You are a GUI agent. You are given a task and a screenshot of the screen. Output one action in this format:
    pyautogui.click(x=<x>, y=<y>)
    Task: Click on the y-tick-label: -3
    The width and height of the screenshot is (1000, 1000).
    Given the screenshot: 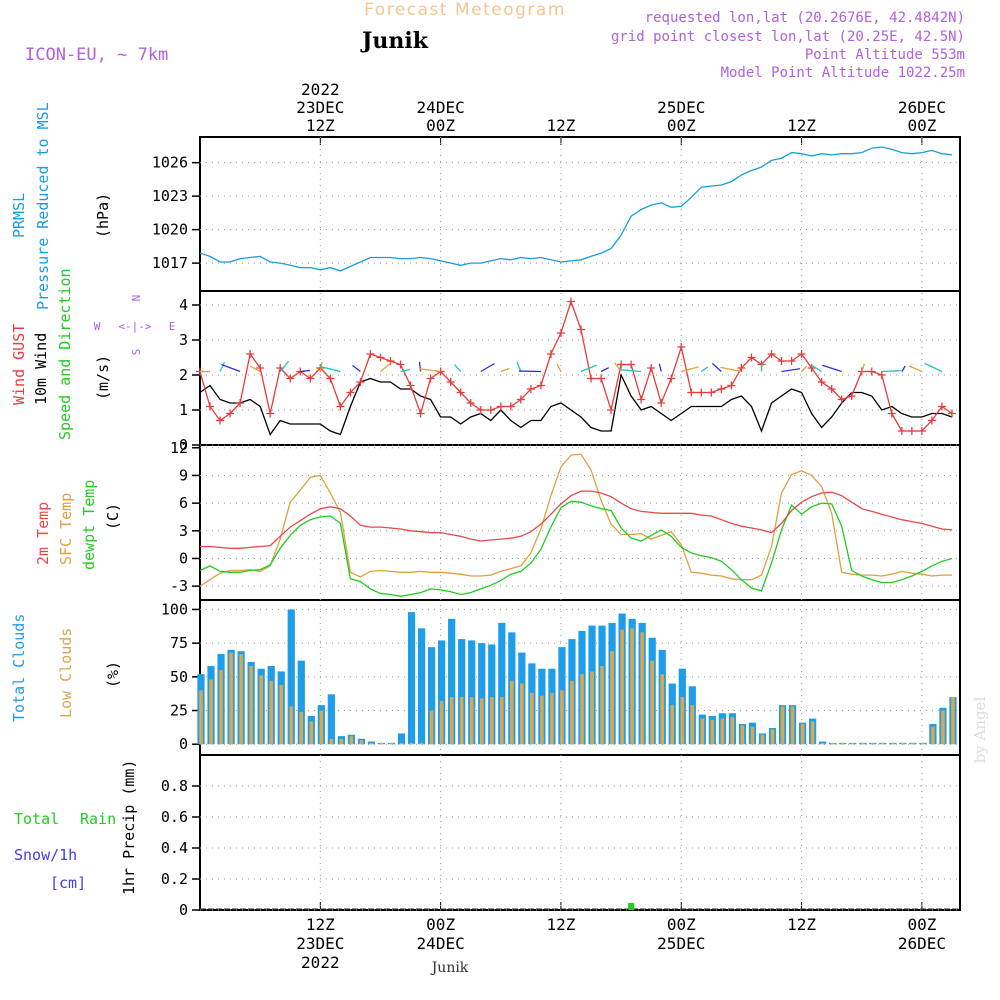 What is the action you would take?
    pyautogui.click(x=179, y=586)
    